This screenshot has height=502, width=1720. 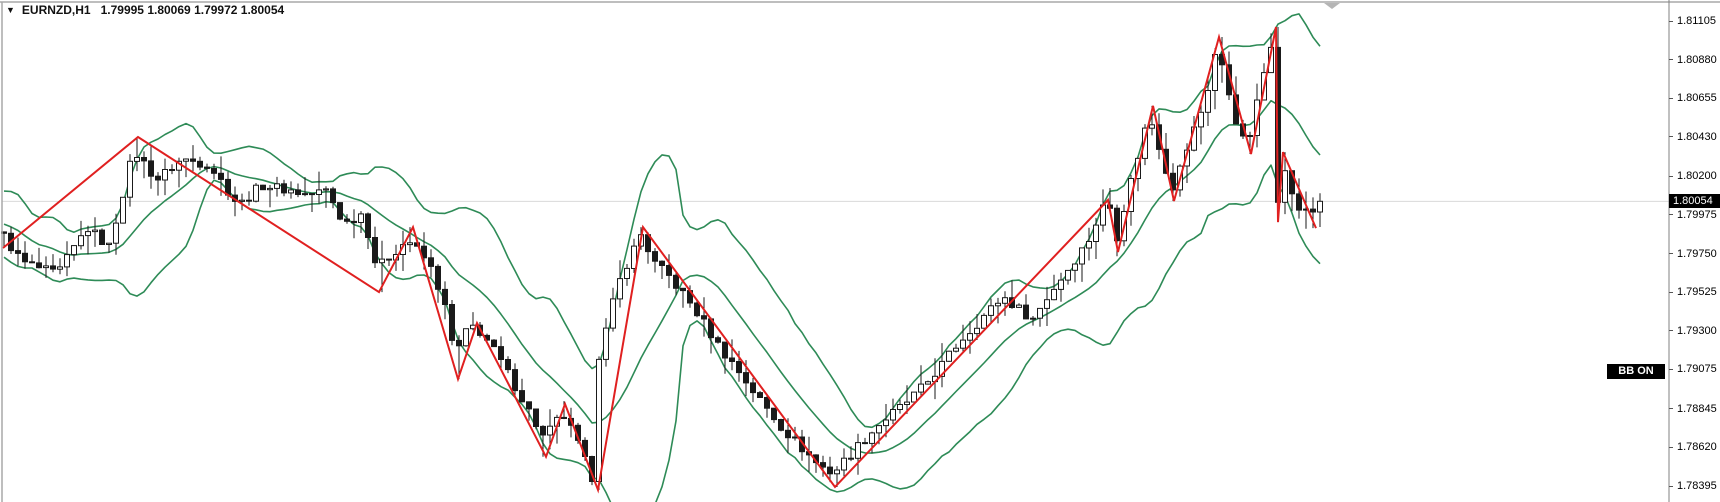 I want to click on current-price-box: 1.80054, so click(x=1694, y=201).